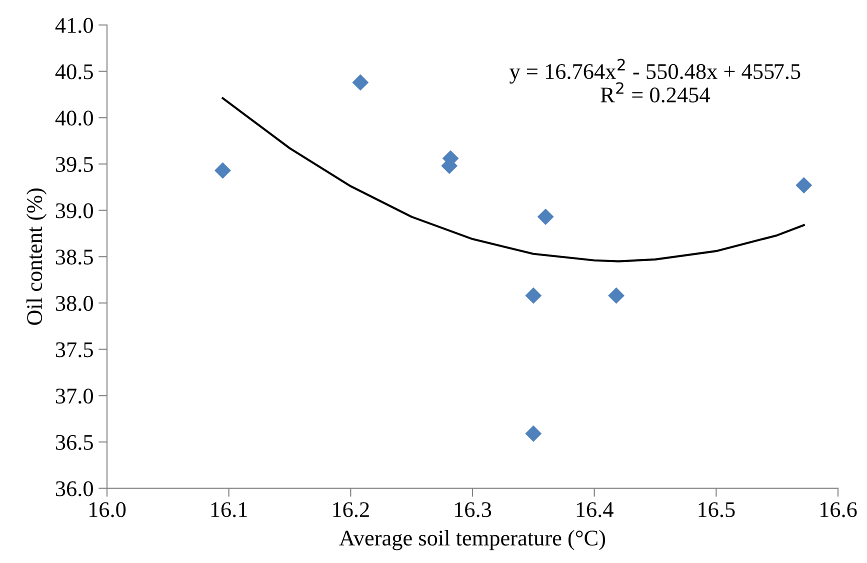 This screenshot has width=867, height=563. I want to click on y-tick-label: 39.5, so click(74, 164).